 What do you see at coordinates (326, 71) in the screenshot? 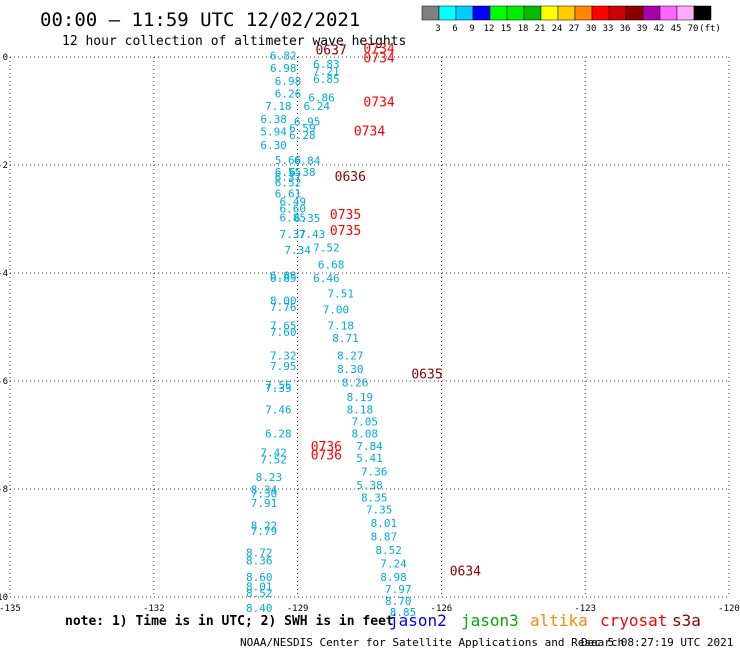
I see `swh-point: 7.21` at bounding box center [326, 71].